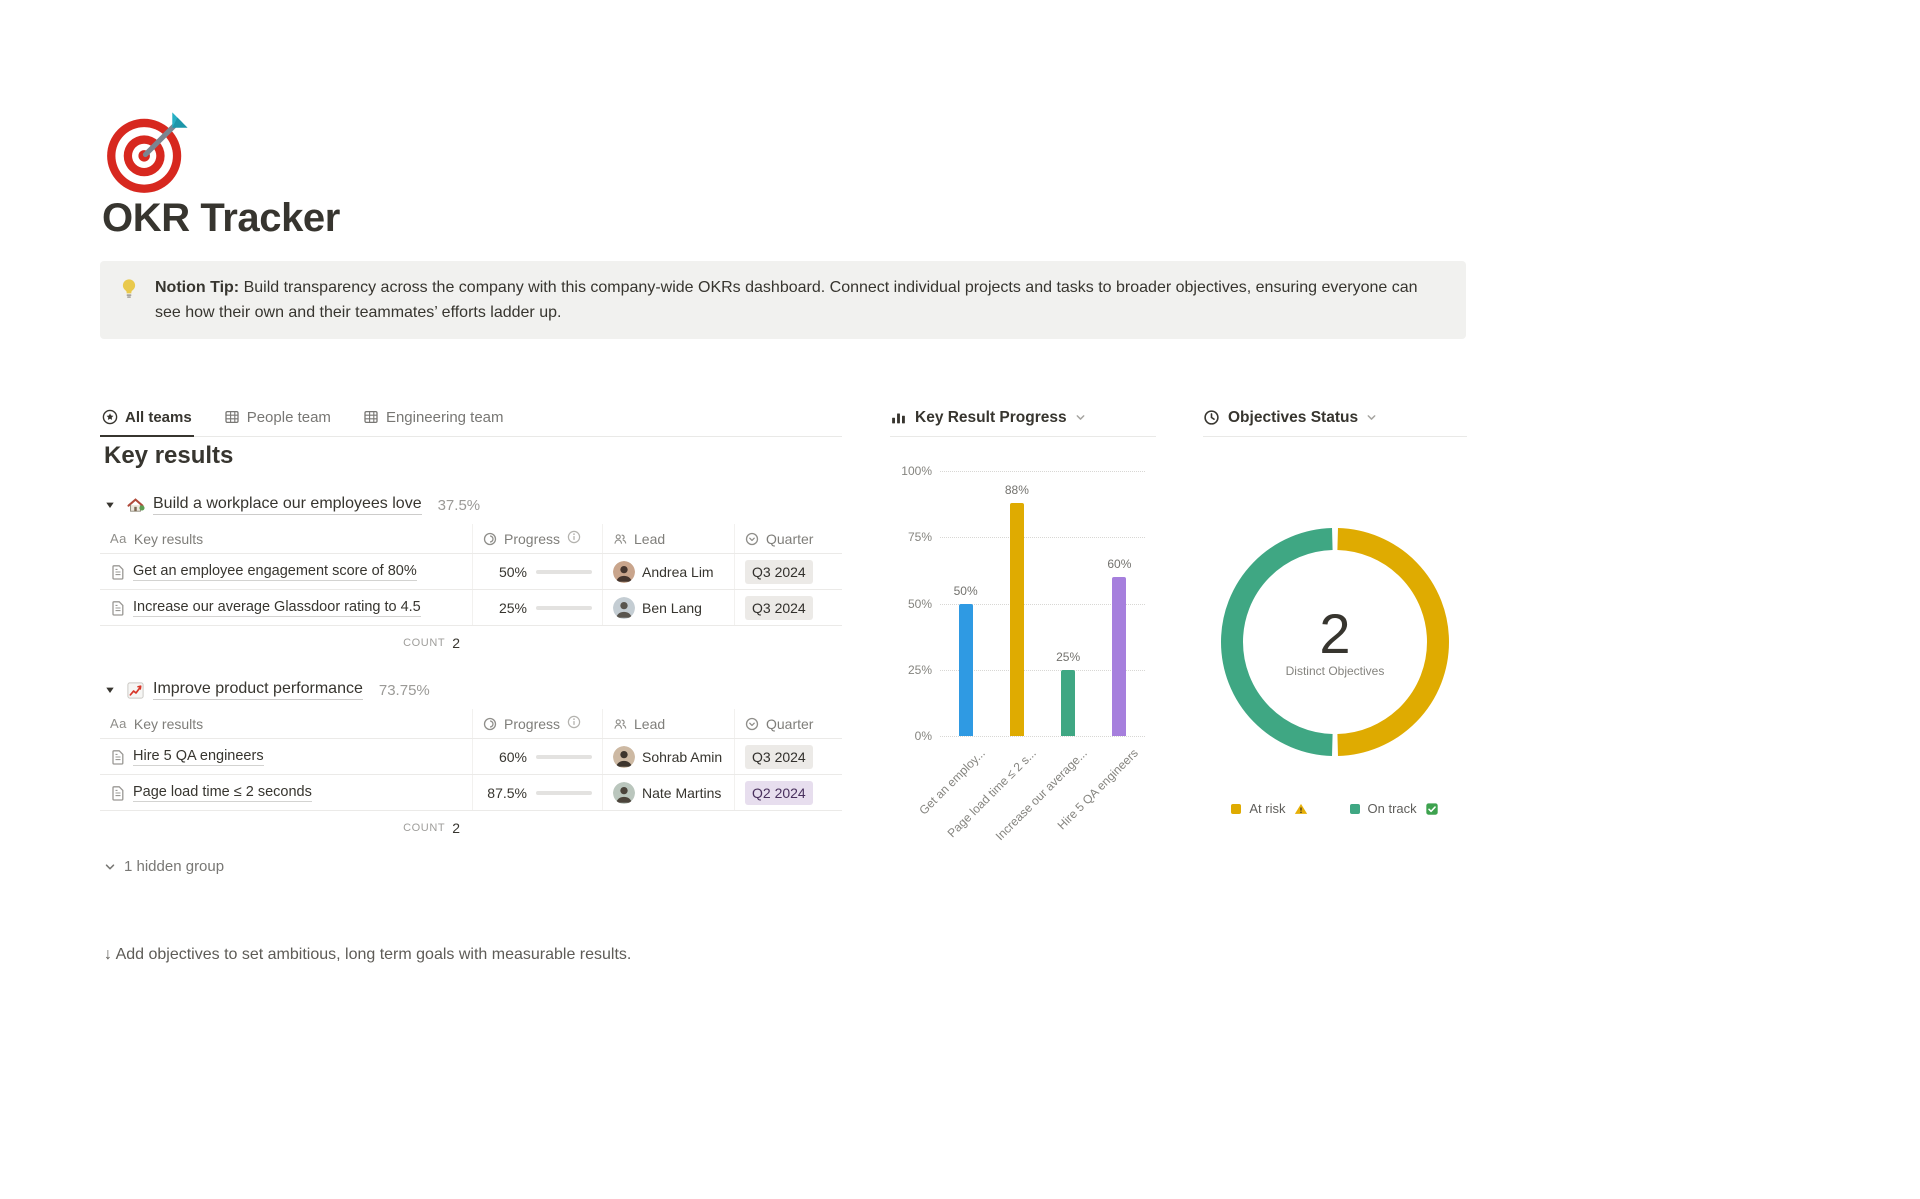 This screenshot has width=1920, height=1199. I want to click on y-axis-tick-label: 0%, so click(923, 736).